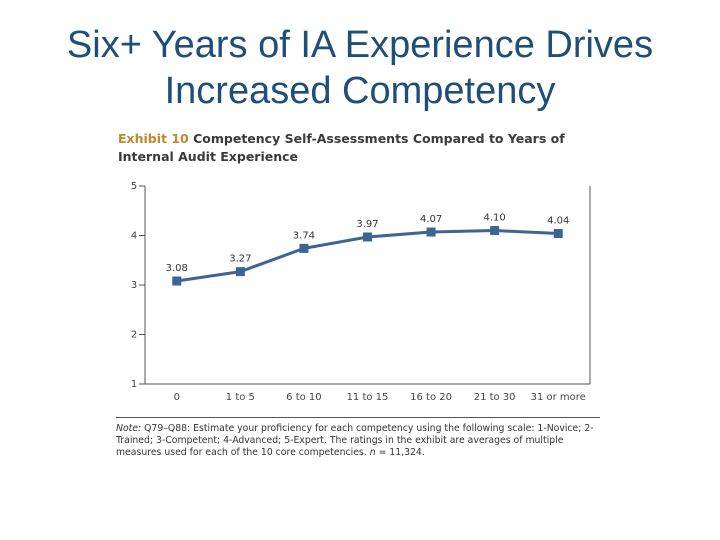  What do you see at coordinates (129, 428) in the screenshot?
I see `note-label: Note:` at bounding box center [129, 428].